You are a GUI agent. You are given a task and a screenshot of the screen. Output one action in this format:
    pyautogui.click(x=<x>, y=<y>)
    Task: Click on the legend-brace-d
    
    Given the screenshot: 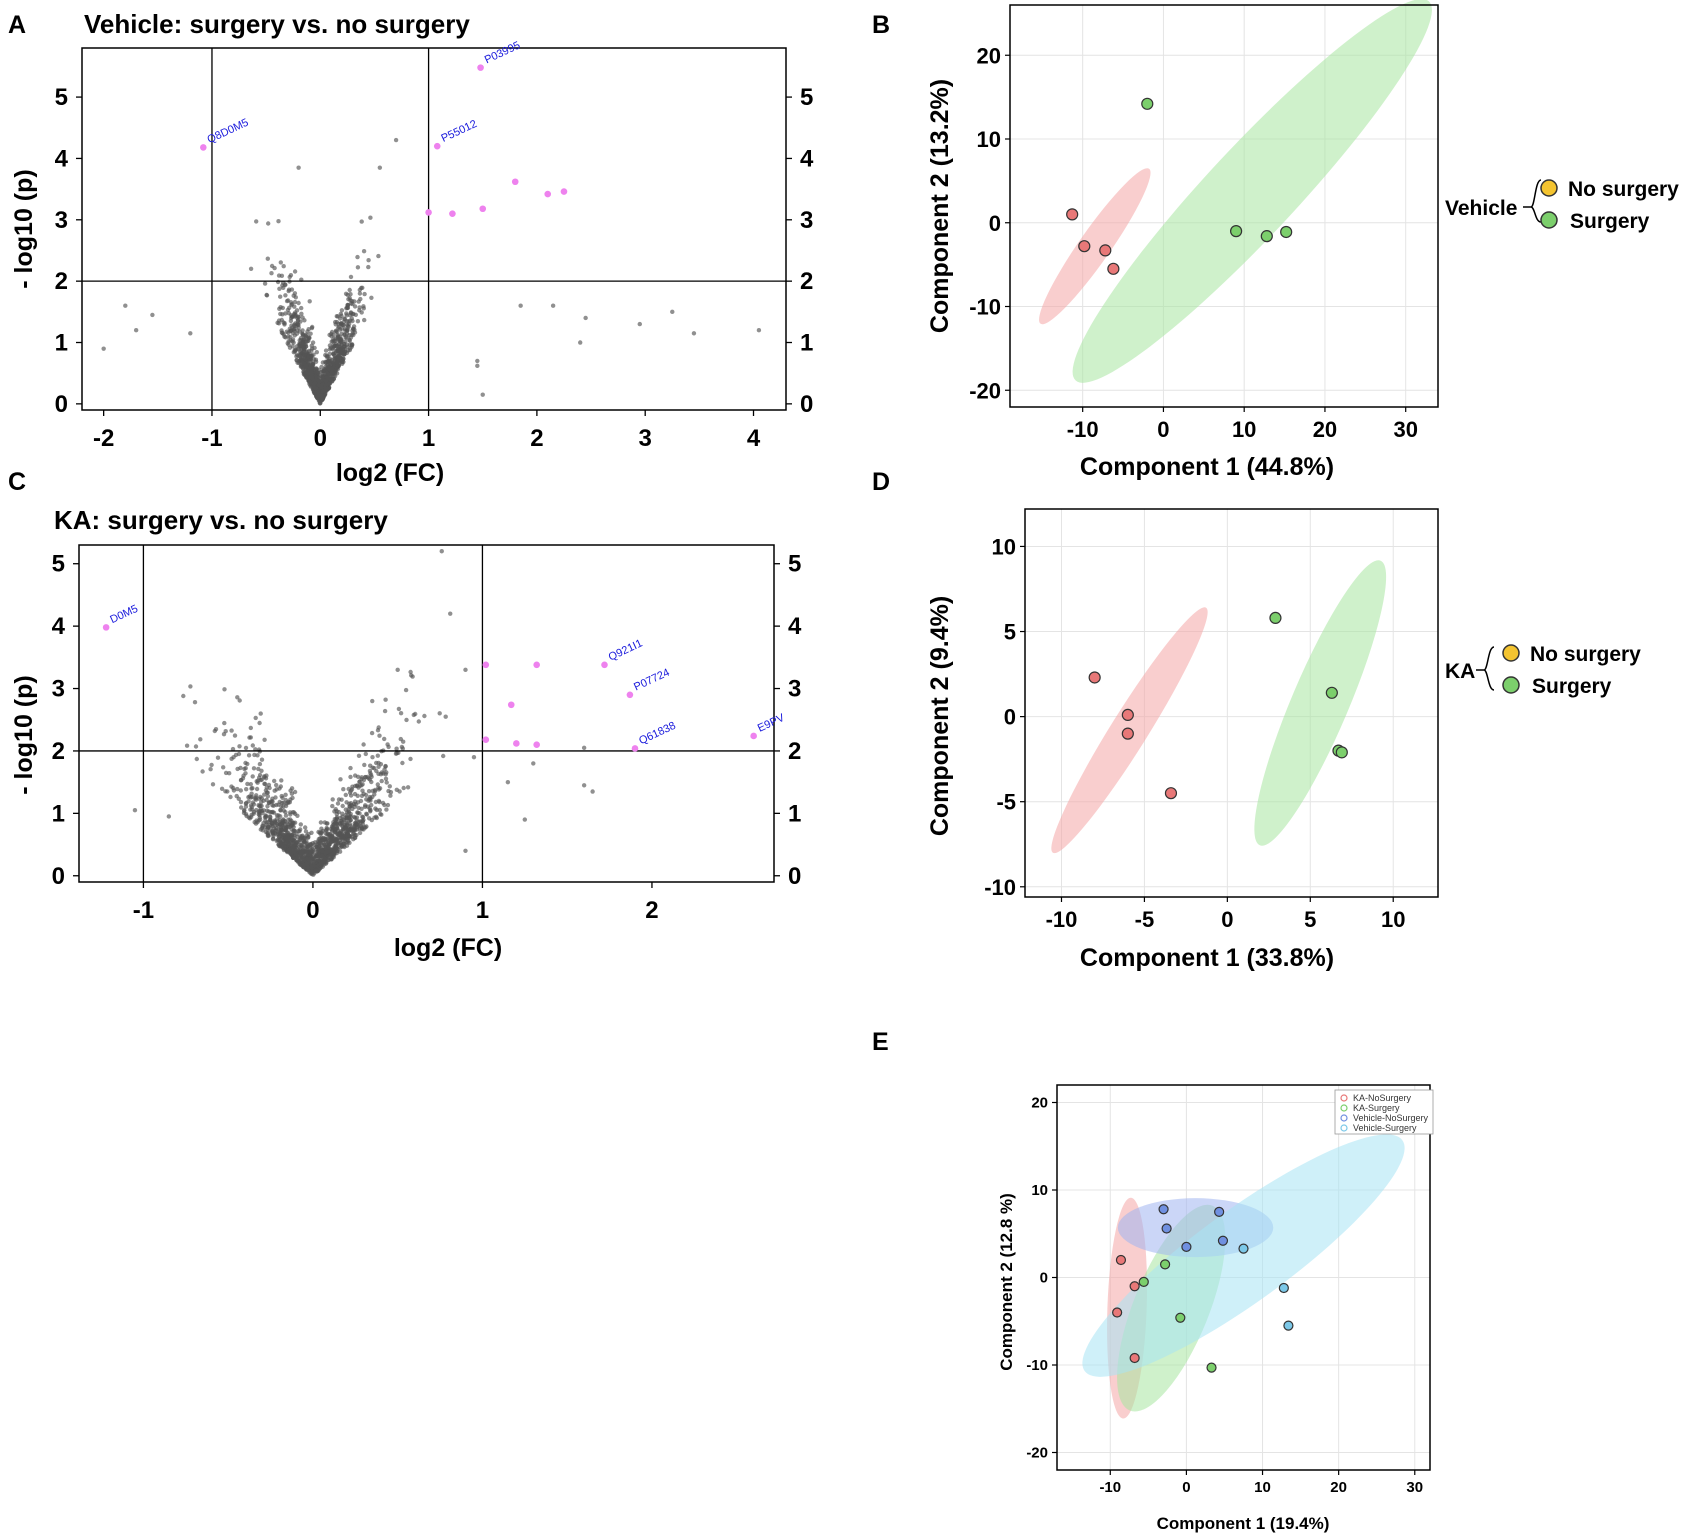 What is the action you would take?
    pyautogui.click(x=1485, y=668)
    